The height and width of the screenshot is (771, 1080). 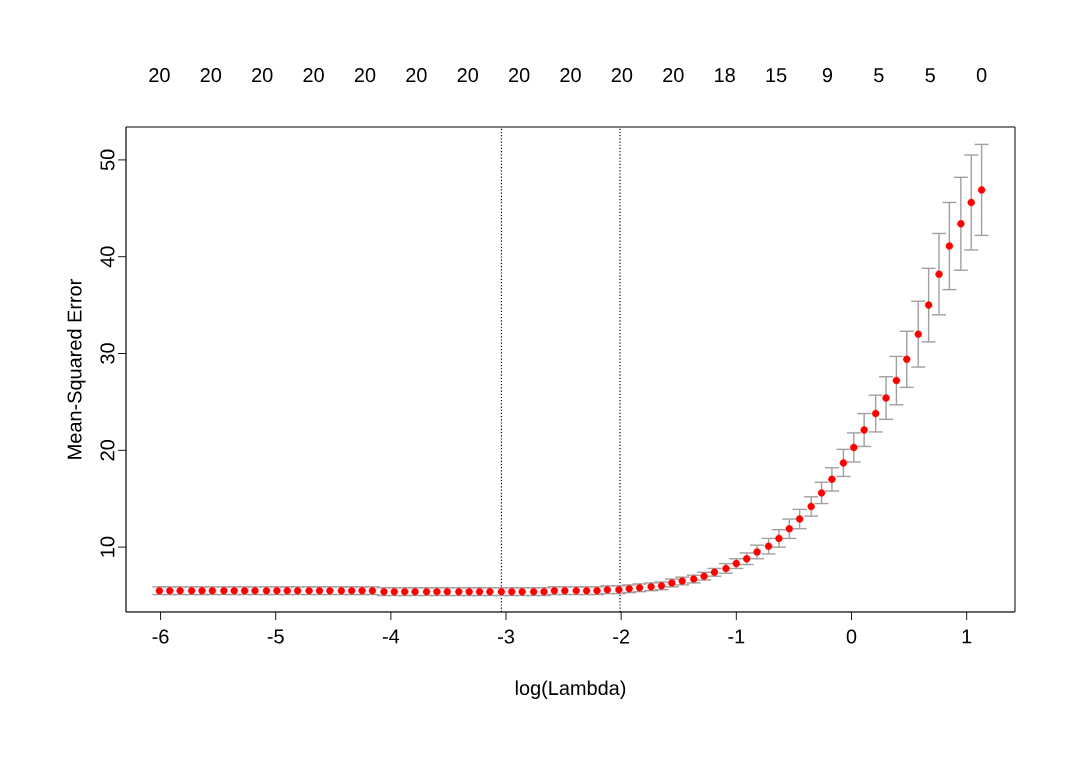 I want to click on x-tick-label: 0, so click(x=851, y=636).